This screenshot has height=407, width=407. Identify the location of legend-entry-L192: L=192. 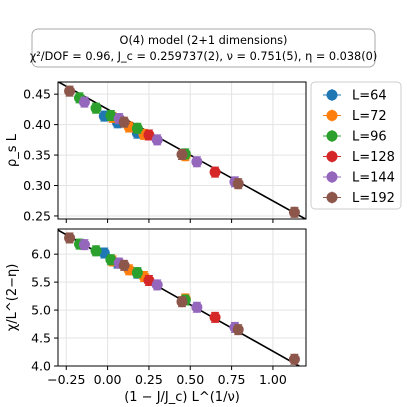
(359, 198).